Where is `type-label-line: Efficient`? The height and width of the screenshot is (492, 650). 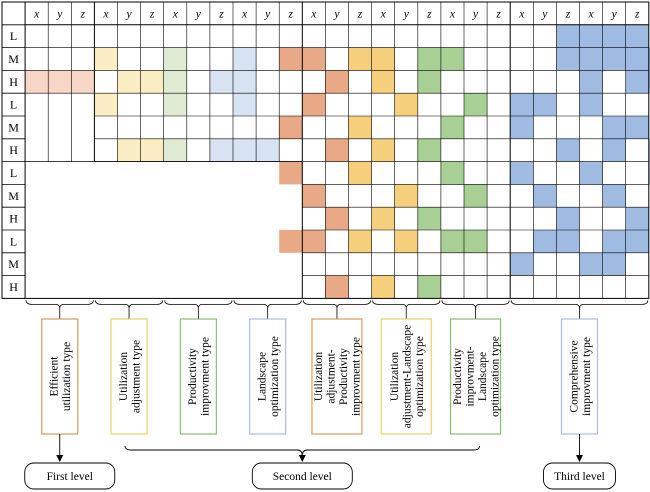 type-label-line: Efficient is located at coordinates (55, 376).